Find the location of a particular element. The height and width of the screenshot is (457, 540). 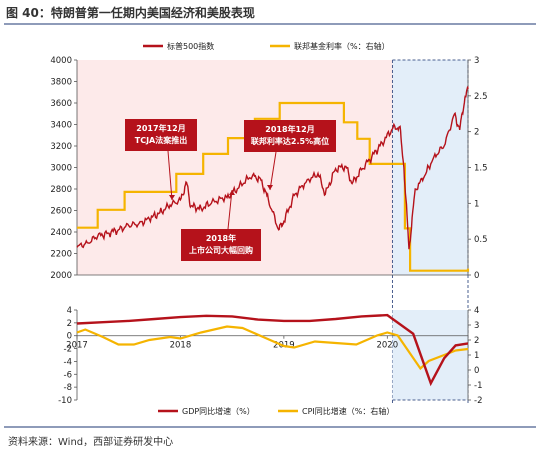

y2-tick-label: 0.5 is located at coordinates (481, 240).